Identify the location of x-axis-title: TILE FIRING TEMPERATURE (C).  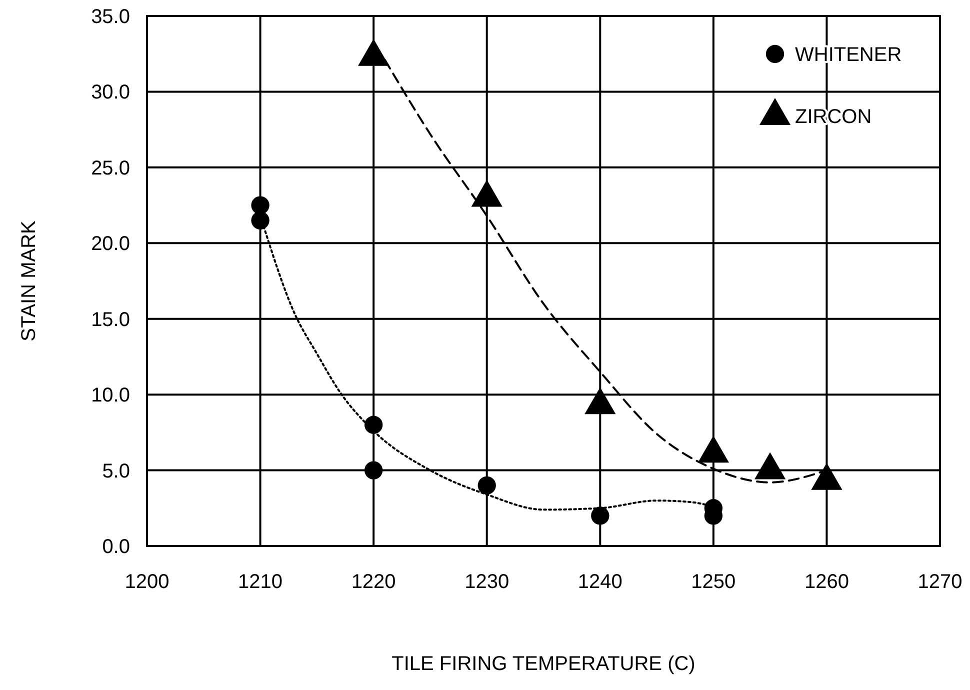
(544, 664).